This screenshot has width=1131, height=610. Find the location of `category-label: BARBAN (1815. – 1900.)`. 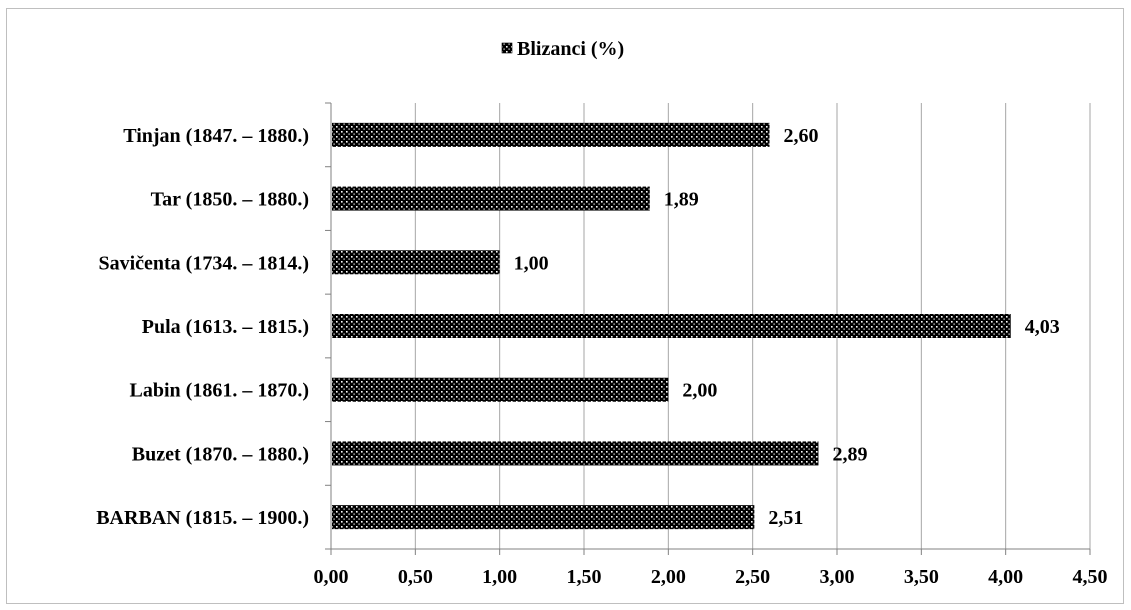

category-label: BARBAN (1815. – 1900.) is located at coordinates (202, 518).